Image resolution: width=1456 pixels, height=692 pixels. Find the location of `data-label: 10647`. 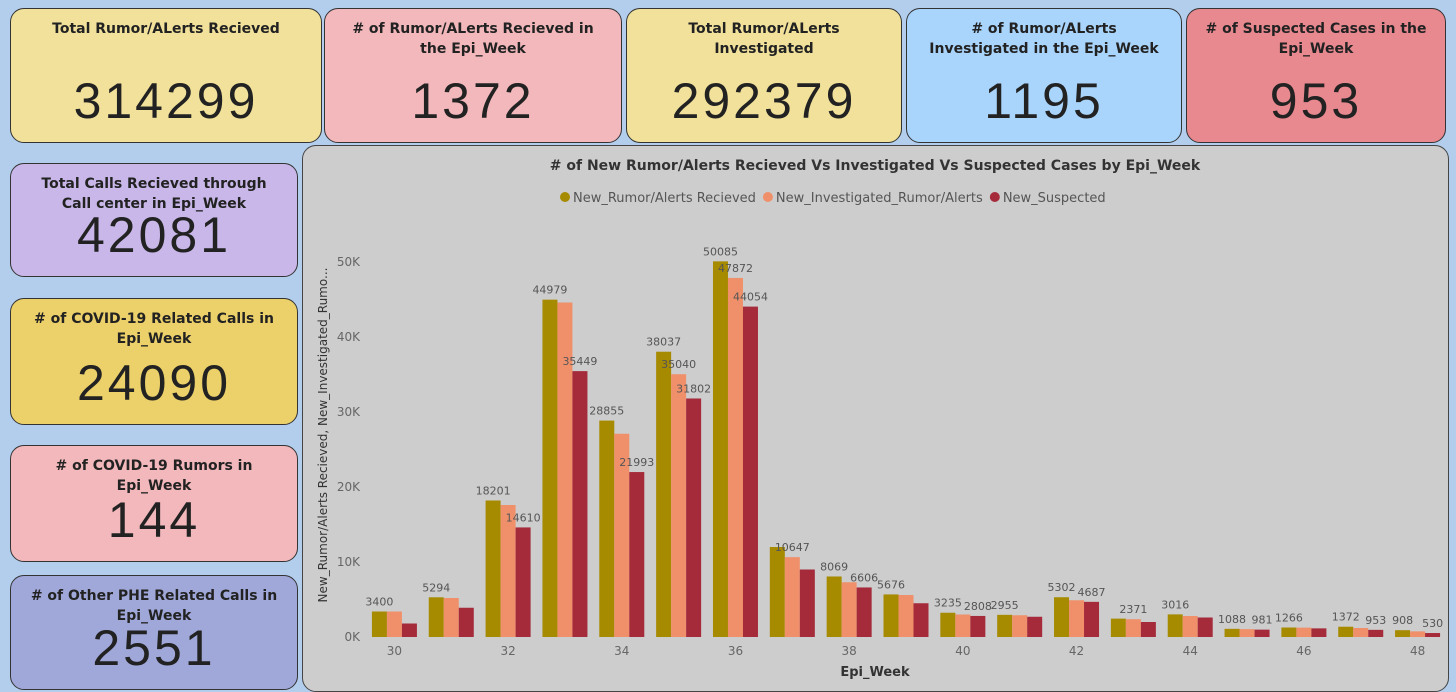

data-label: 10647 is located at coordinates (792, 547).